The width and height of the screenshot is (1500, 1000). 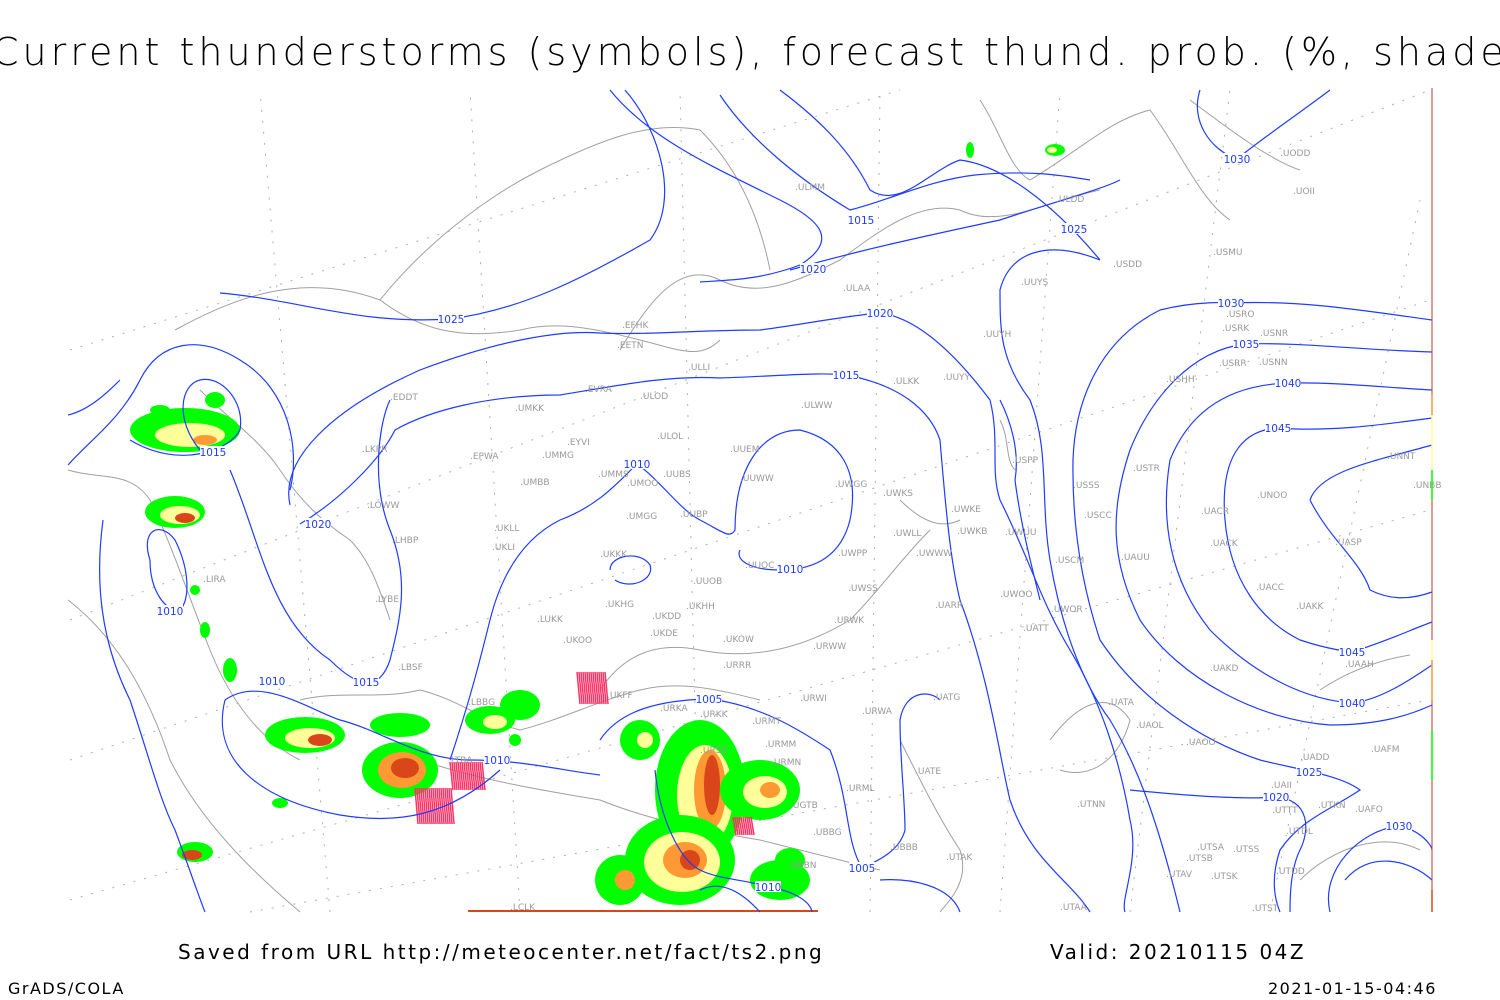 What do you see at coordinates (214, 580) in the screenshot?
I see `station-label: .LIRA` at bounding box center [214, 580].